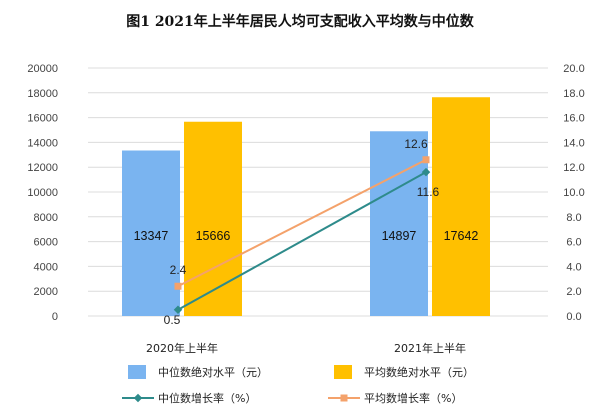 This screenshot has height=417, width=600. Describe the element at coordinates (573, 168) in the screenshot. I see `right-tick-label: 12.0` at that location.